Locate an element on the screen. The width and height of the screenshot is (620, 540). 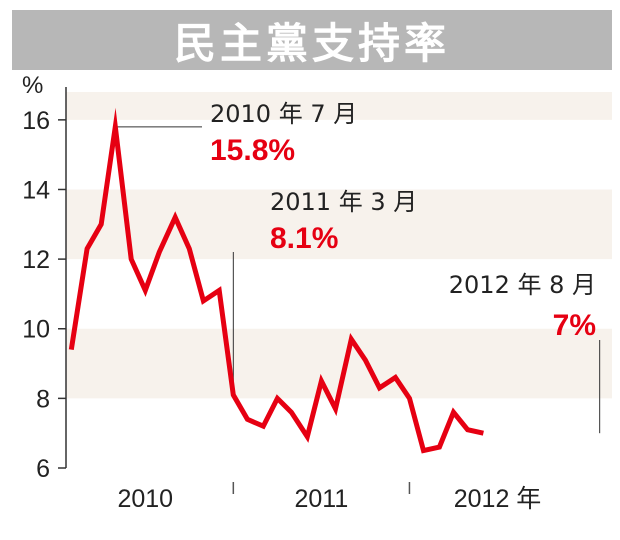
annotation-label-0: 2010 年 7 月 is located at coordinates (283, 114).